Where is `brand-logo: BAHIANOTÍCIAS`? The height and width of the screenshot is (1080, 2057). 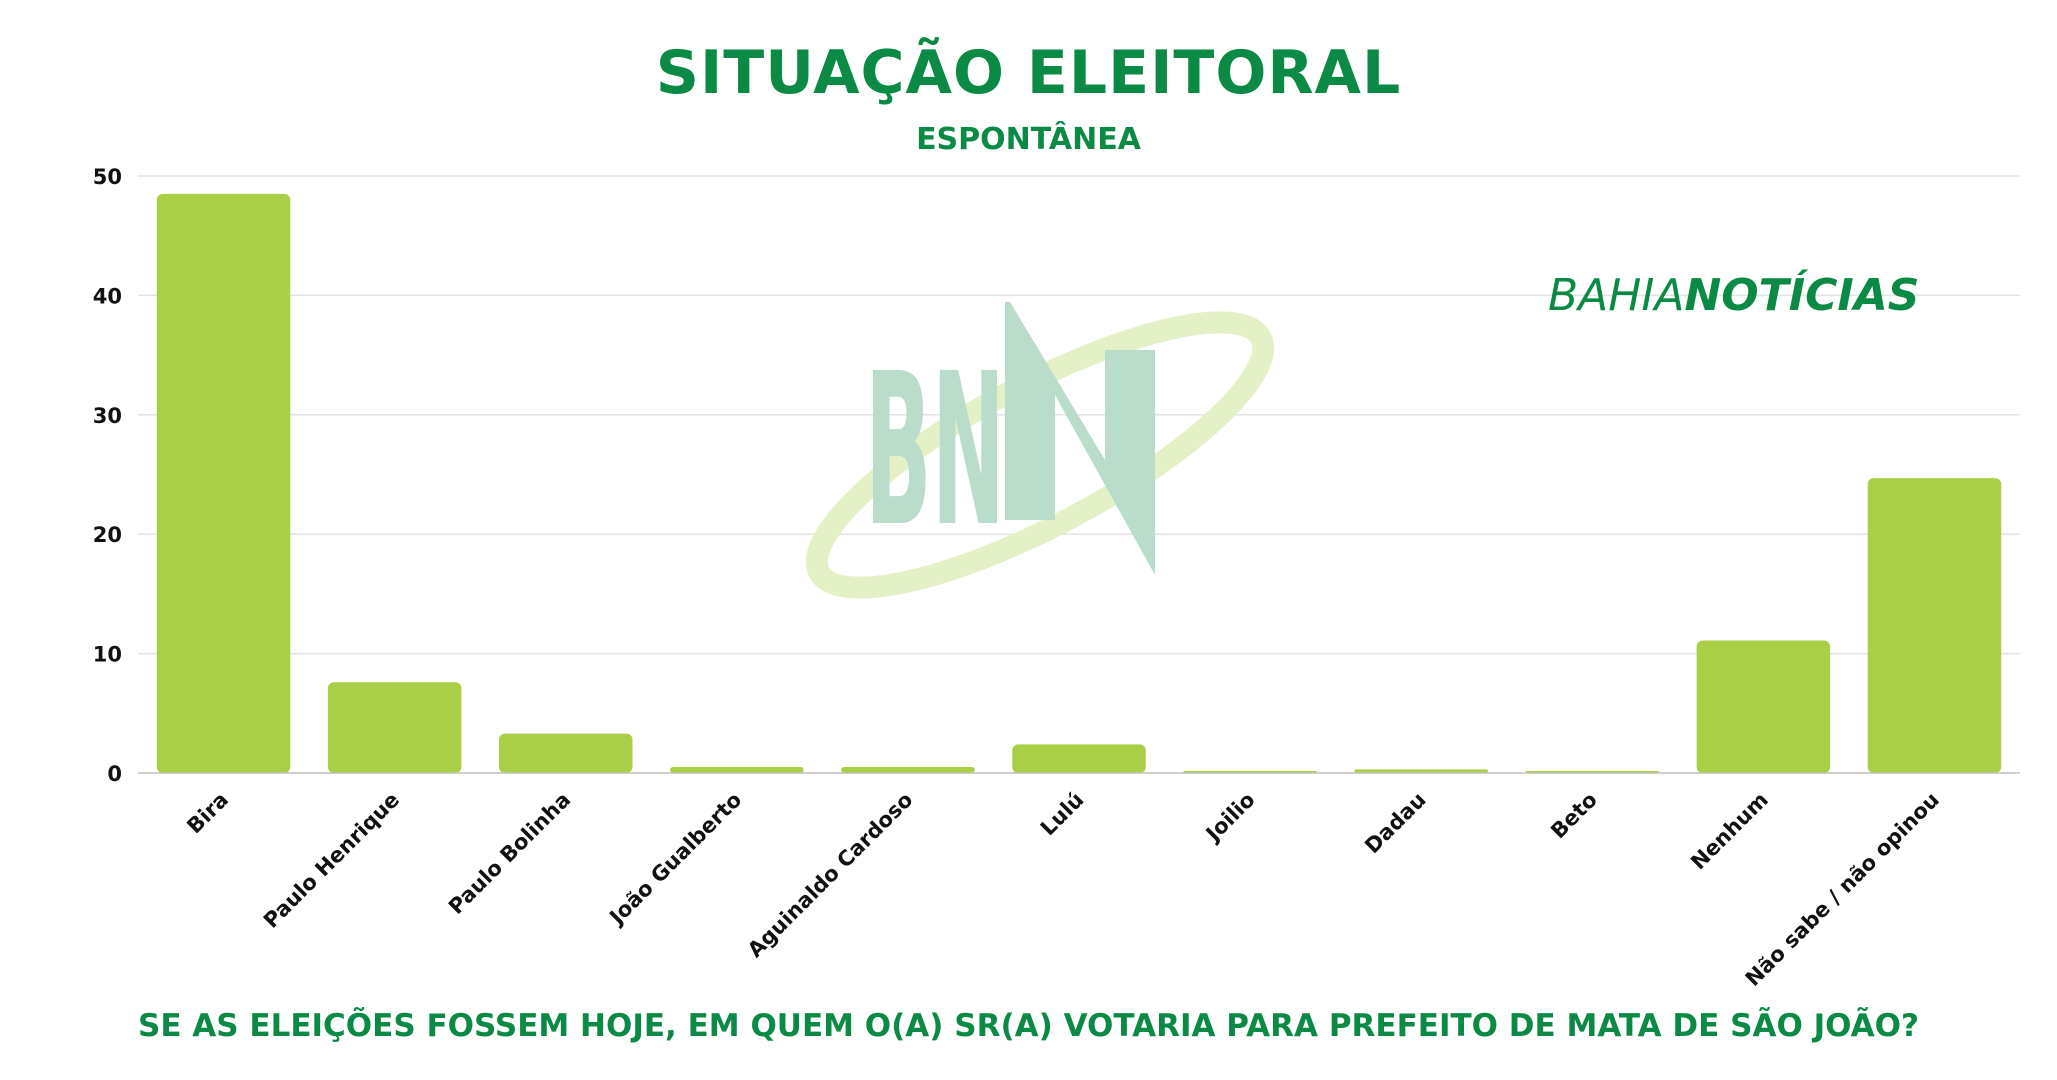 brand-logo: BAHIANOTÍCIAS is located at coordinates (1733, 294).